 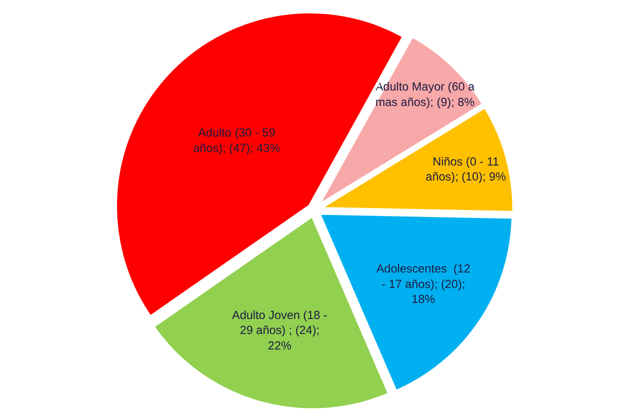 What do you see at coordinates (237, 140) in the screenshot?
I see `slice-label: Adulto (30 - 59 años); (47); 43%` at bounding box center [237, 140].